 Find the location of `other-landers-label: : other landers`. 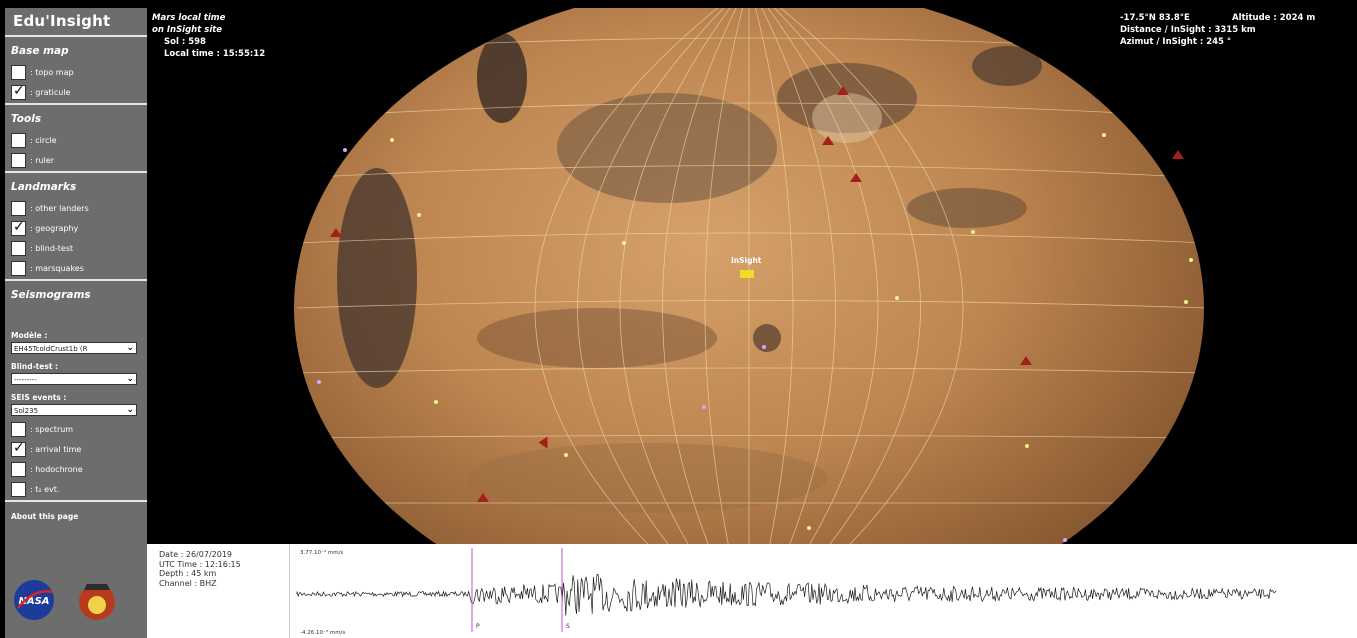

other-landers-label: : other landers is located at coordinates (59, 208).